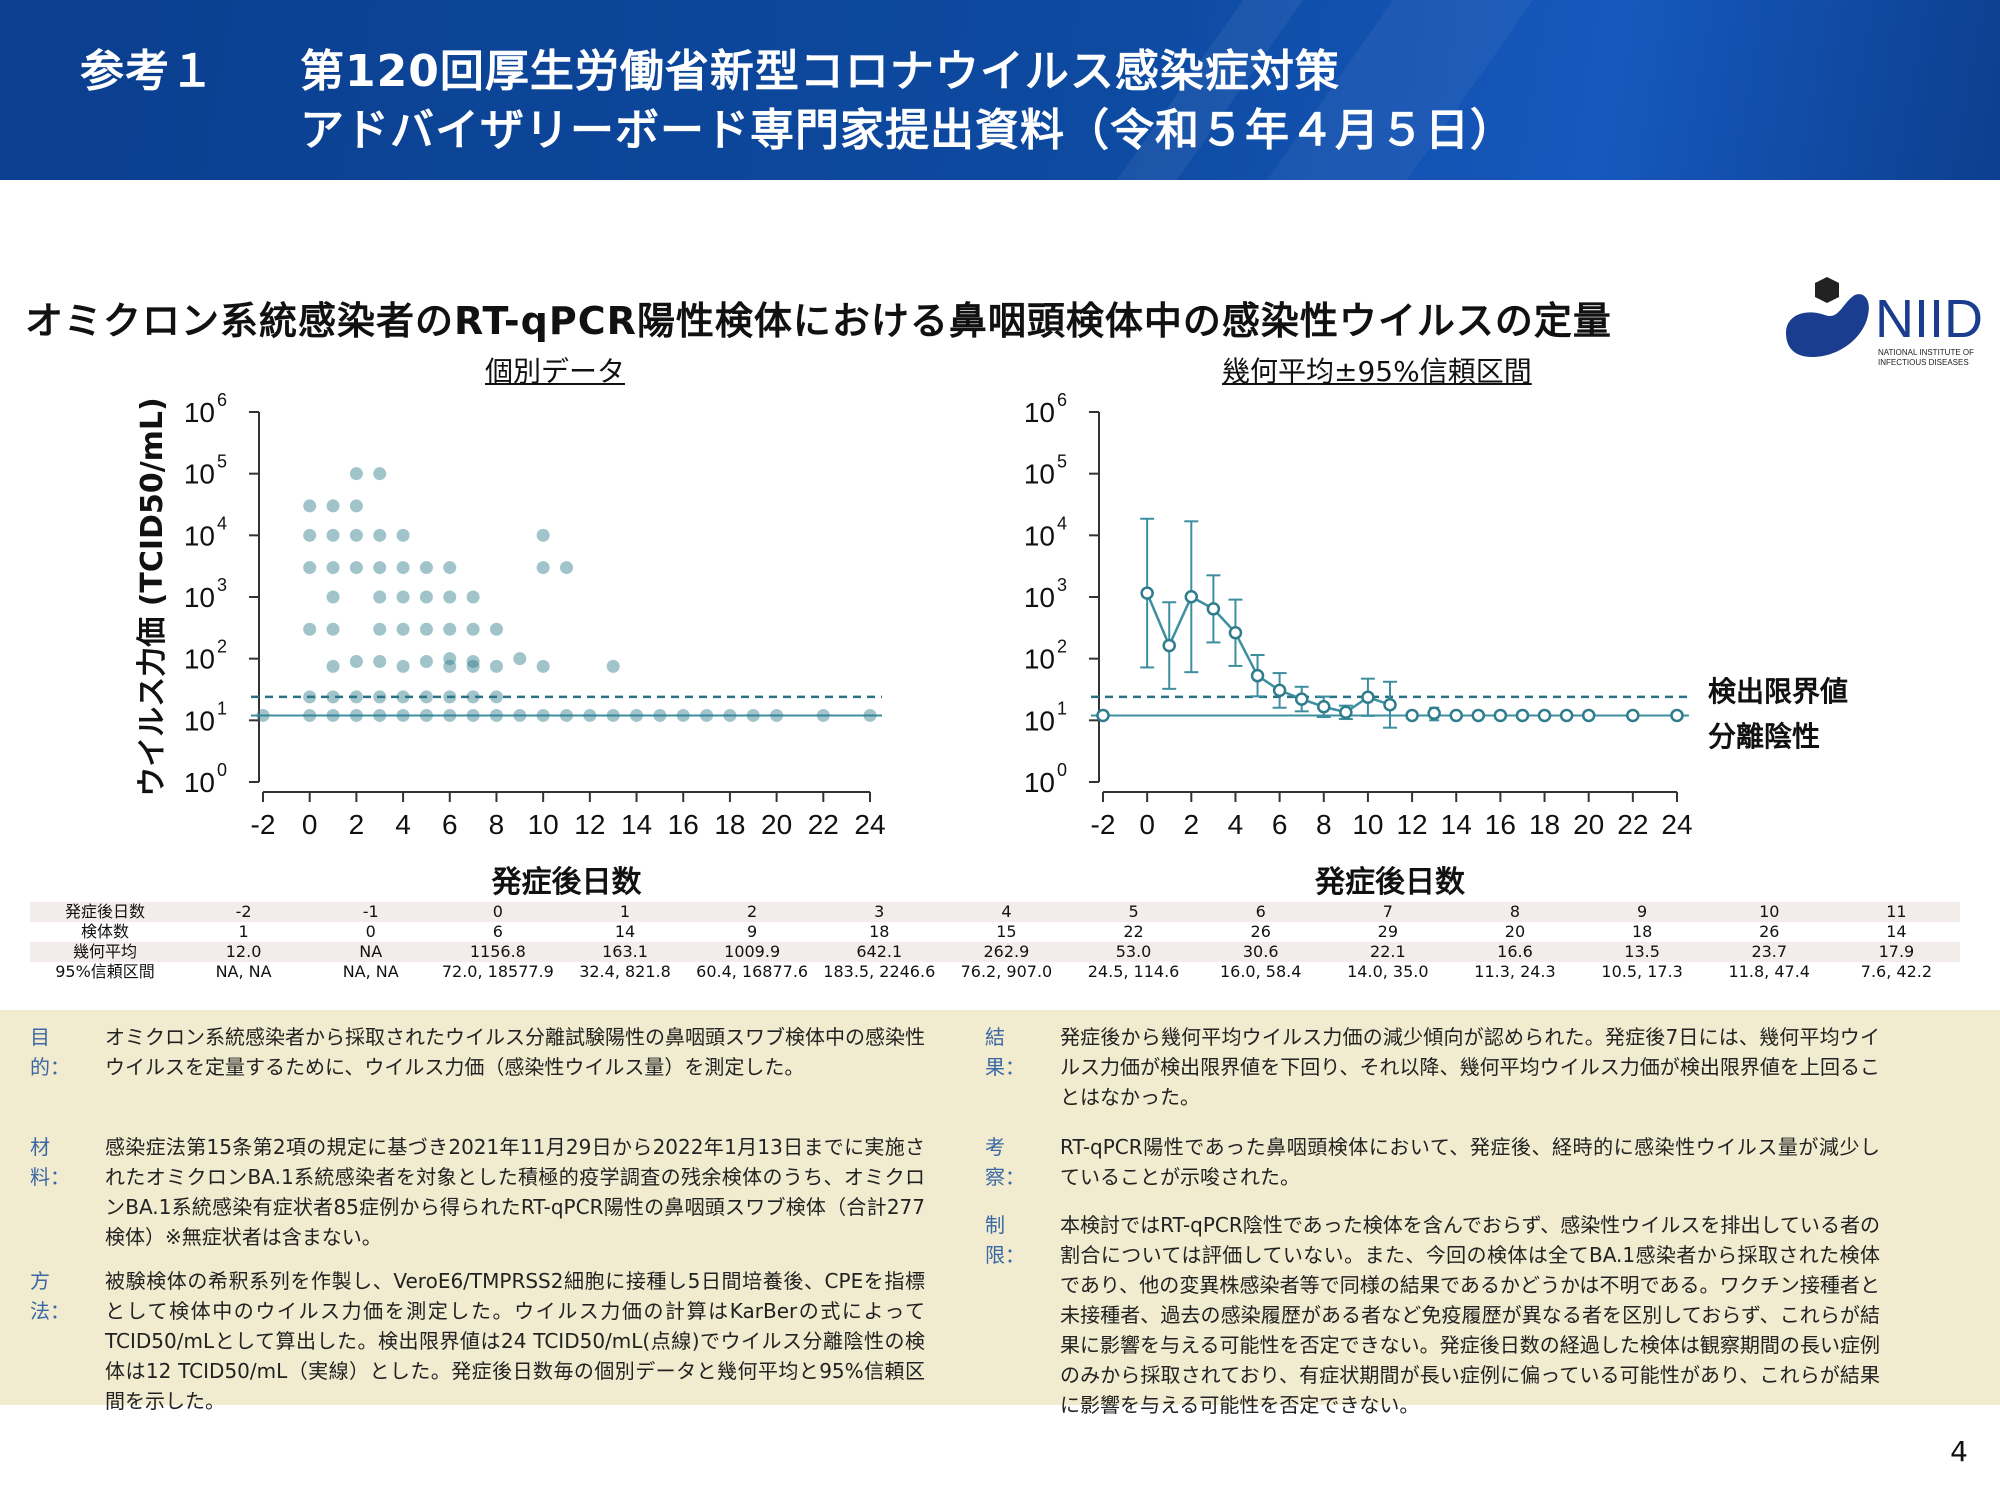  I want to click on geometric-mean-line, so click(1268, 653).